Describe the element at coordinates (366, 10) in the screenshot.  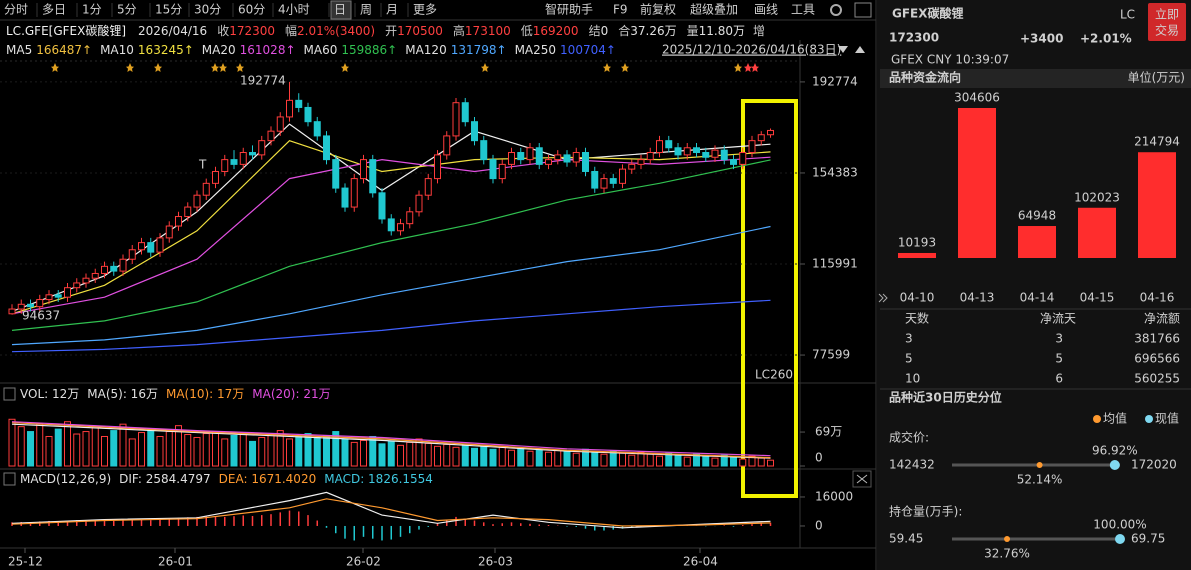
I see `toolbar-tab: 周` at that location.